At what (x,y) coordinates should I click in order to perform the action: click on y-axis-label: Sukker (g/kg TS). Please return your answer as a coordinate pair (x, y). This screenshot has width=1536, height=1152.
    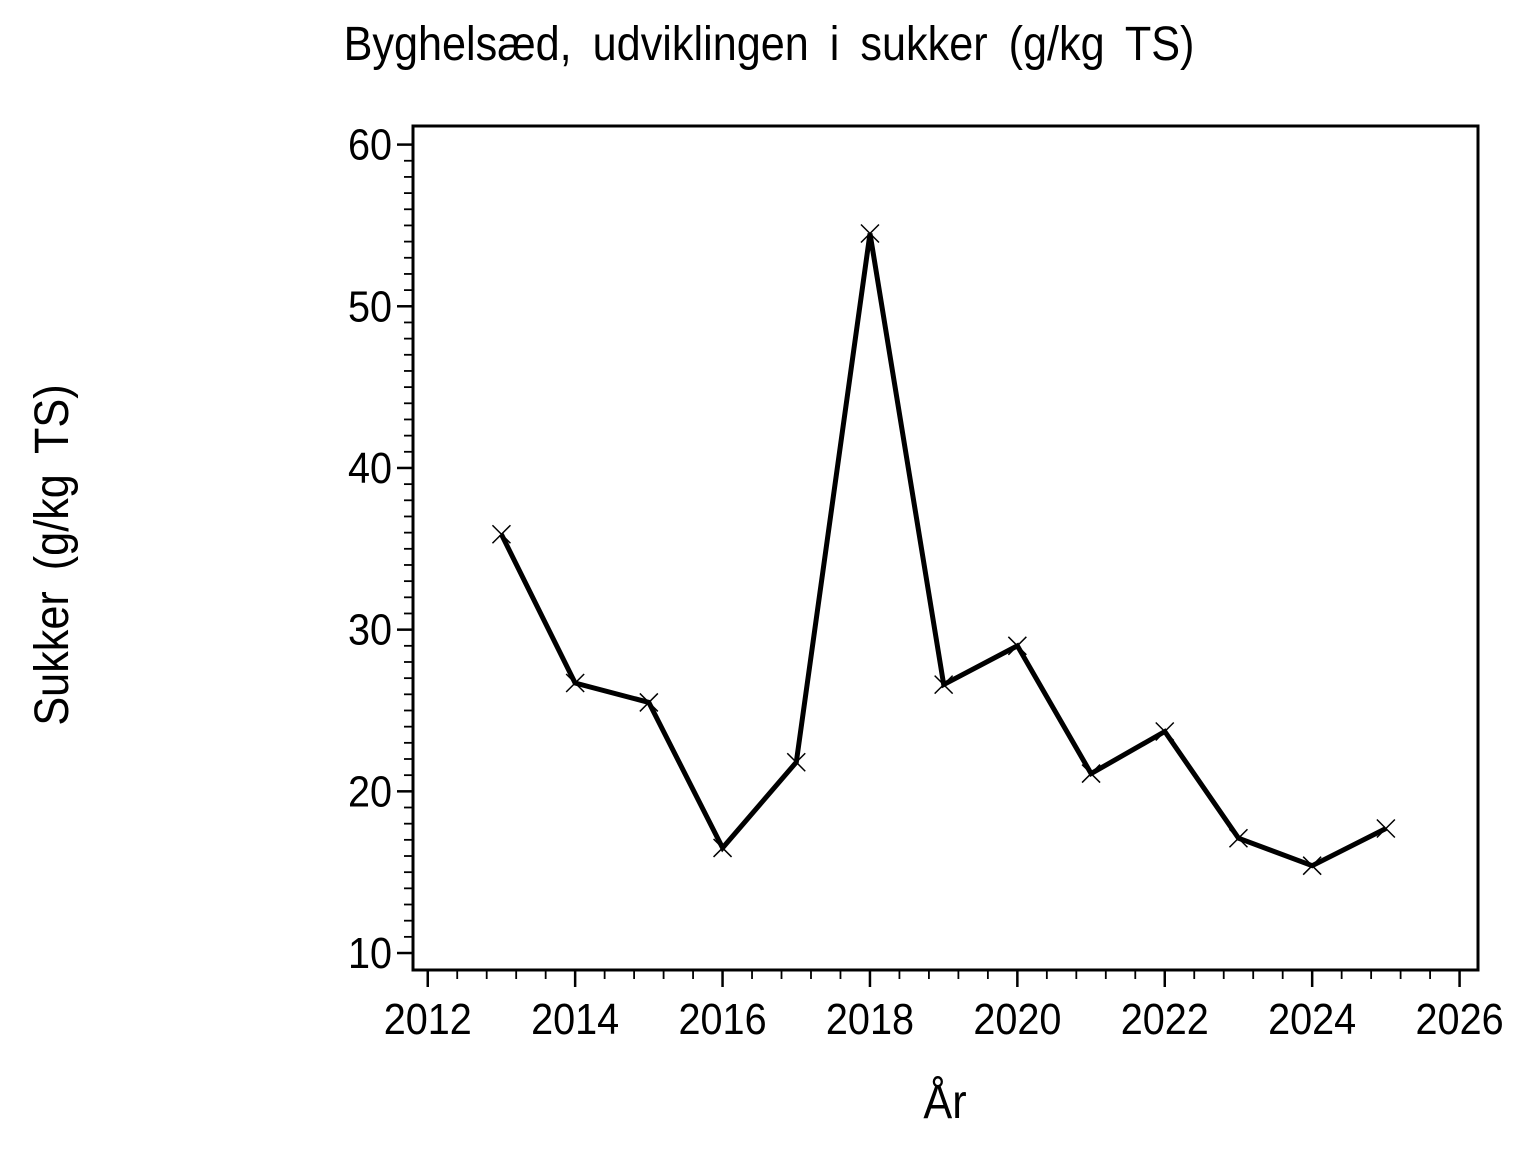
    Looking at the image, I should click on (52, 554).